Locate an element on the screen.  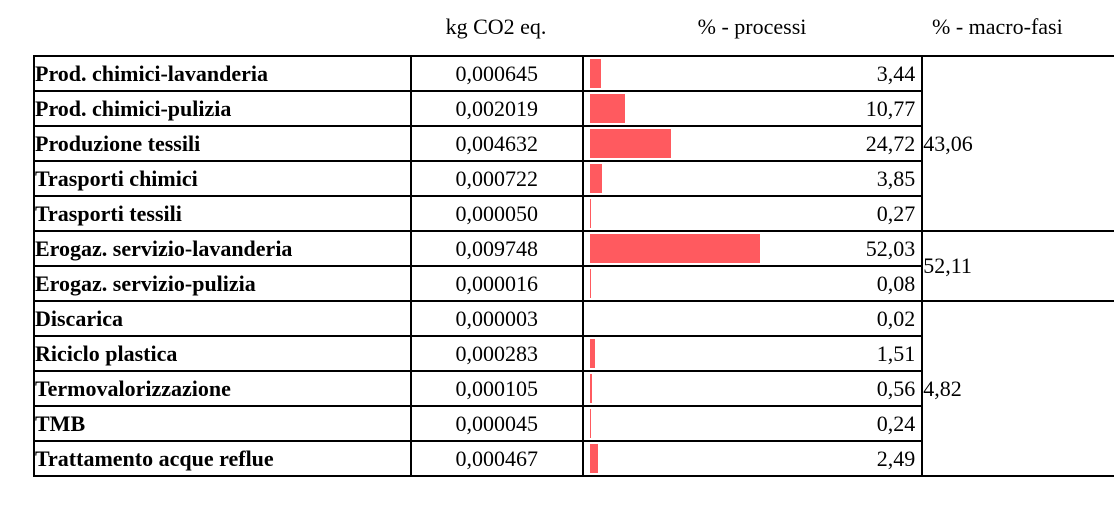
percent-processi-value: 1,51 is located at coordinates (896, 353).